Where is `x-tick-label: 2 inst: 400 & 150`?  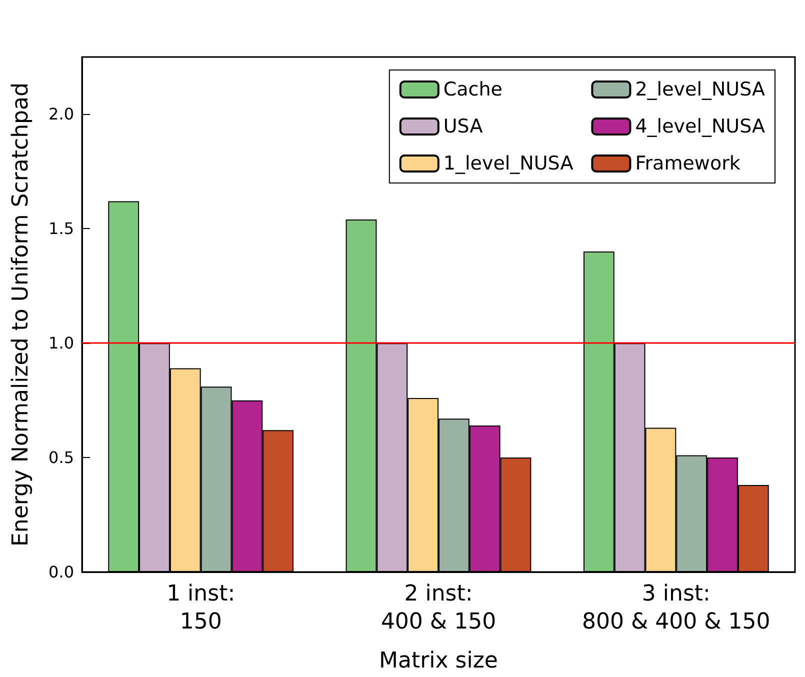 x-tick-label: 2 inst: 400 & 150 is located at coordinates (438, 608).